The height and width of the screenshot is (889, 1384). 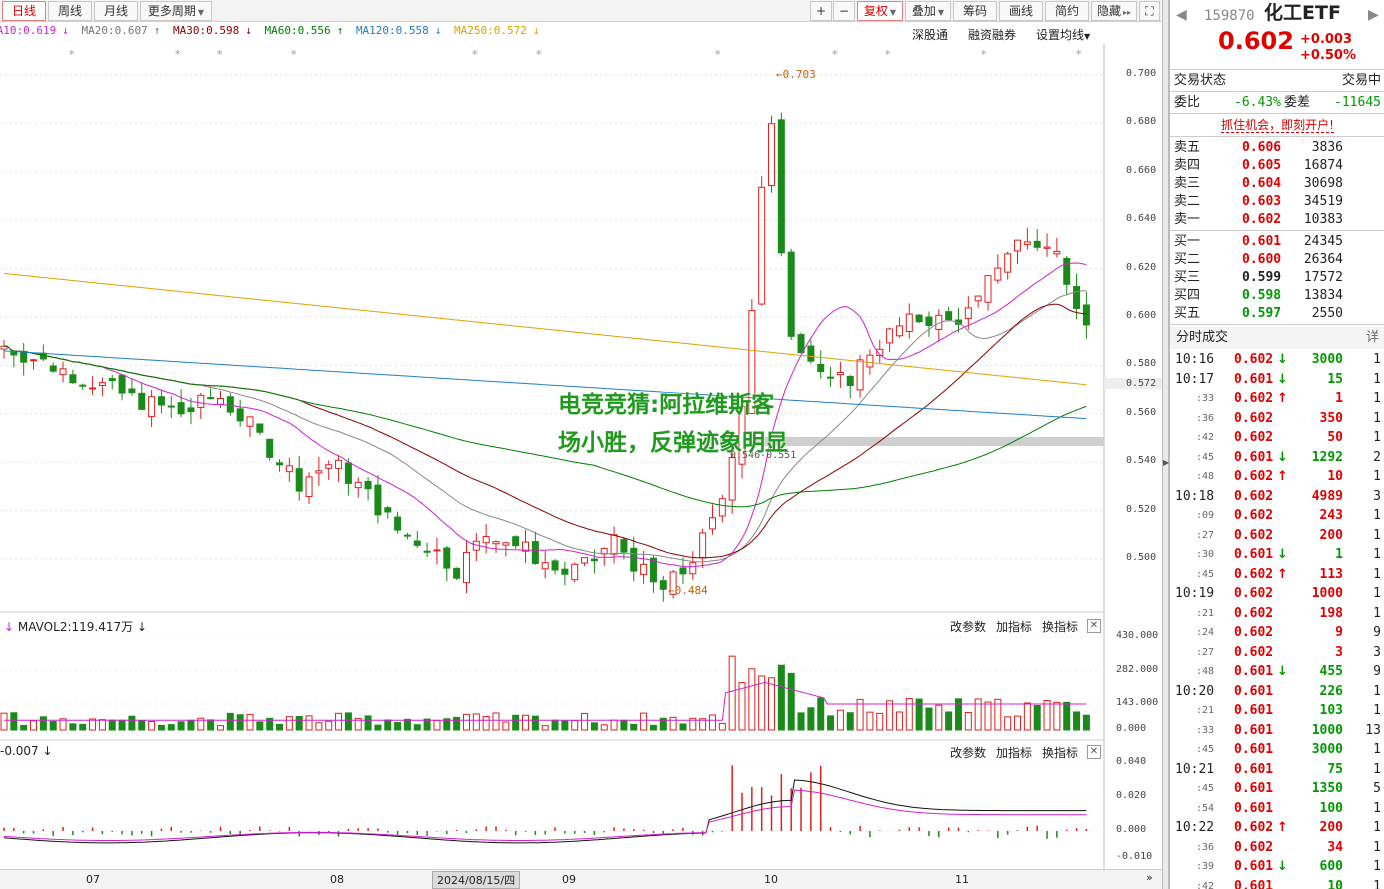 What do you see at coordinates (545, 811) in the screenshot?
I see `macd-dif-line` at bounding box center [545, 811].